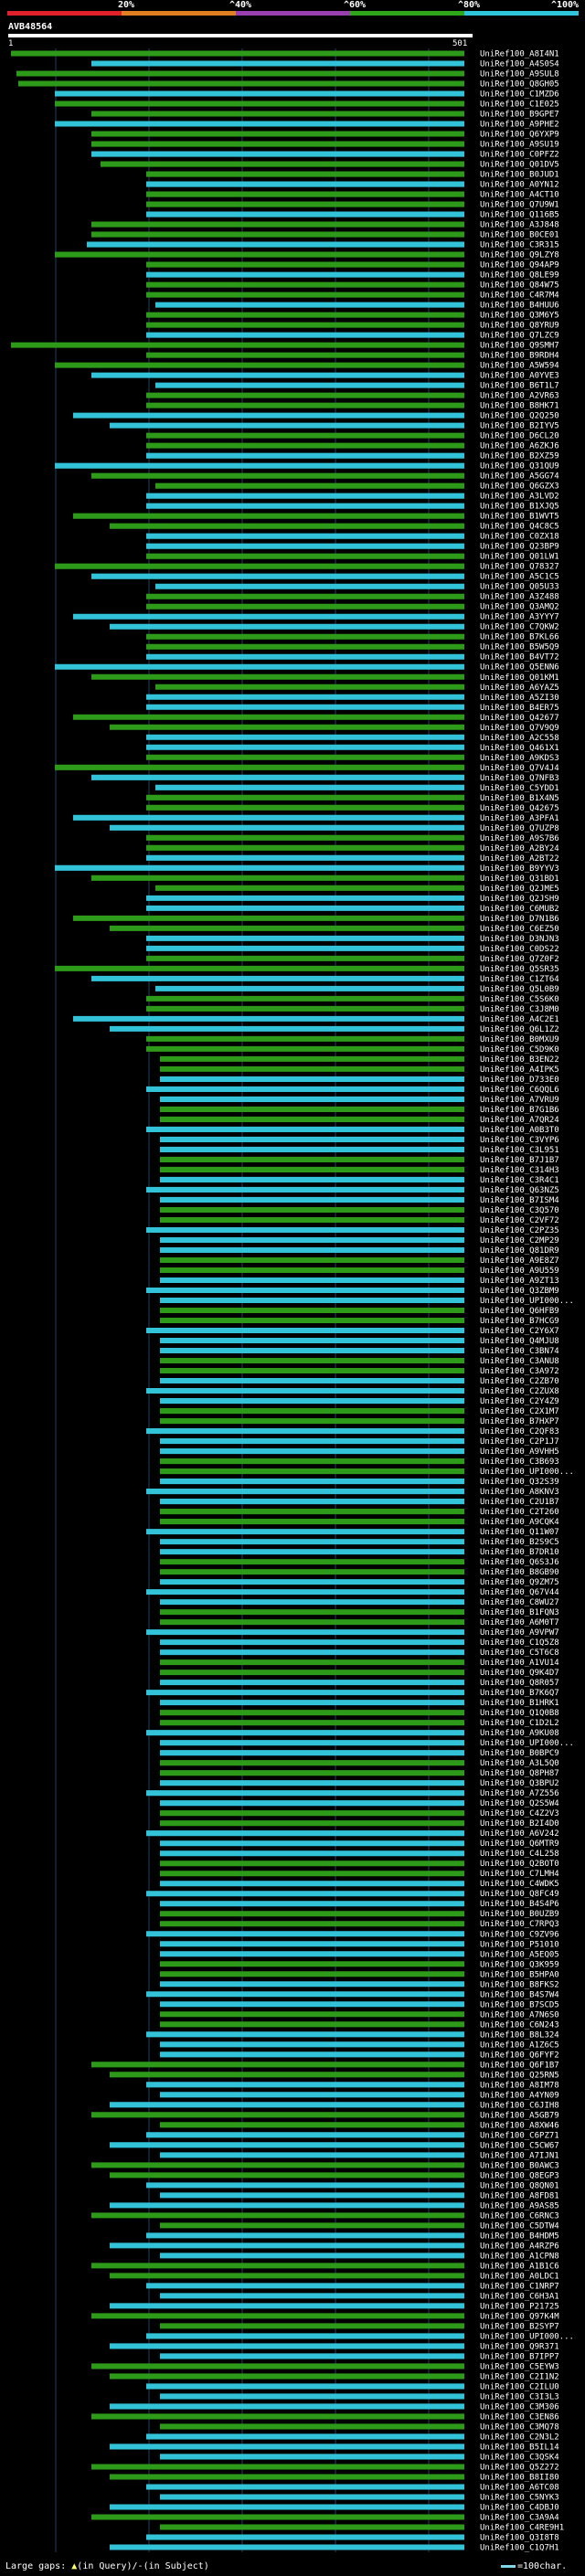 This screenshot has width=585, height=2576. I want to click on hit-label: UniRef100_A8IM78, so click(519, 2085).